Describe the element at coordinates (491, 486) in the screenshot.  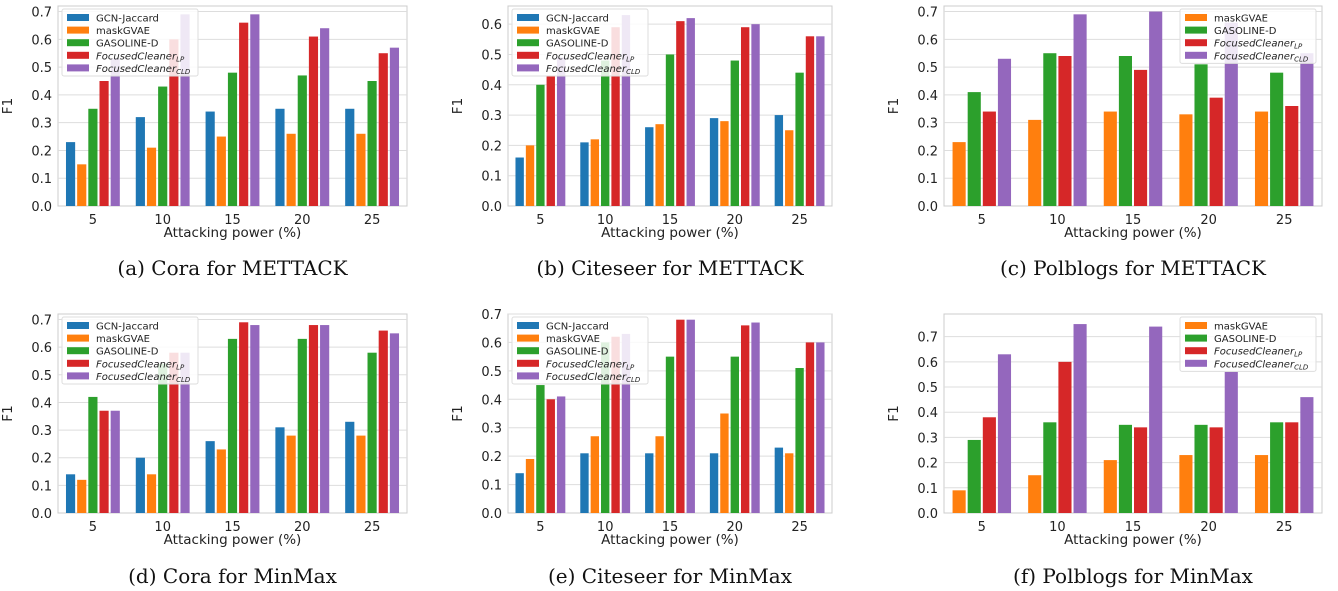
I see `y-tick-label: 0.1` at that location.